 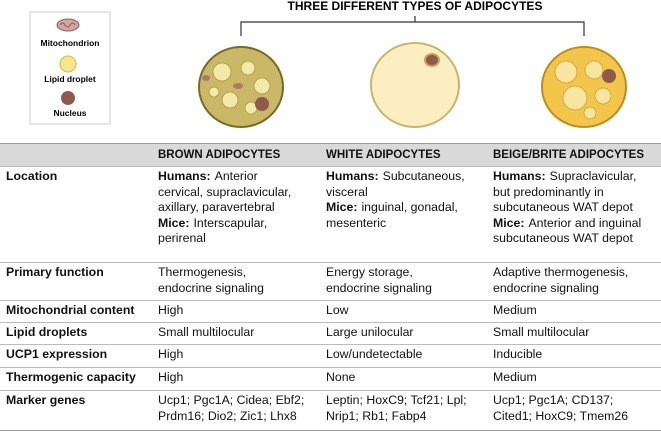 I want to click on table-cell: None, so click(x=403, y=379).